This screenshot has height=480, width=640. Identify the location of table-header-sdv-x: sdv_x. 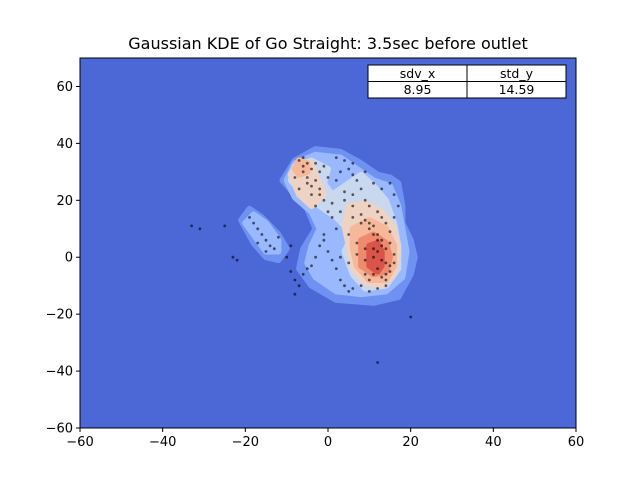
(418, 73).